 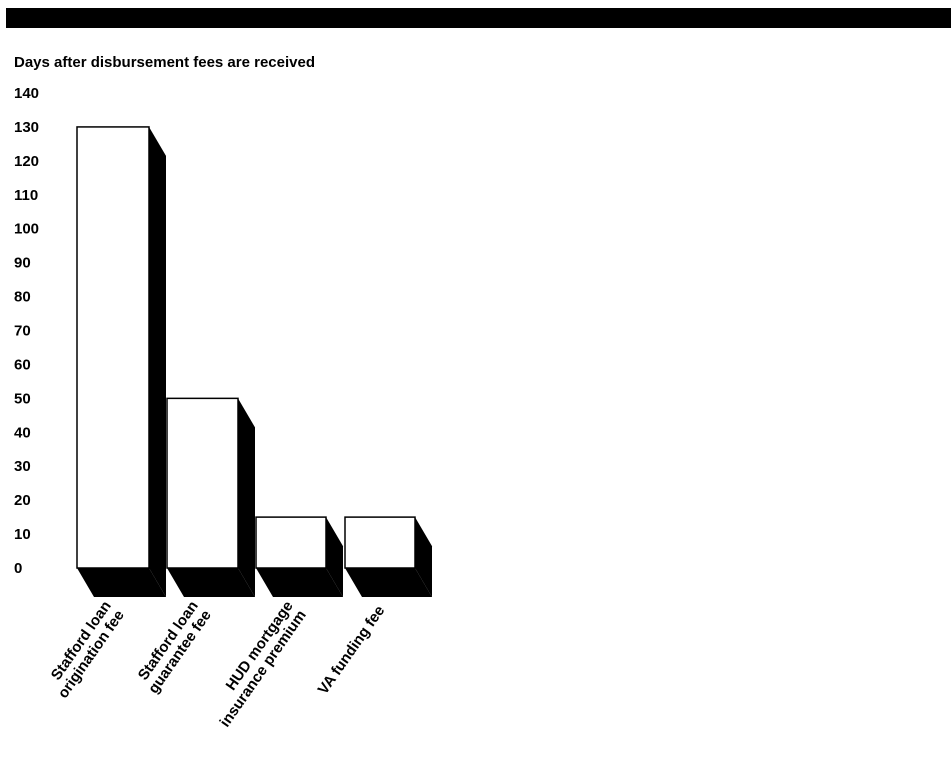 I want to click on y-tick-label: 70, so click(x=22, y=331).